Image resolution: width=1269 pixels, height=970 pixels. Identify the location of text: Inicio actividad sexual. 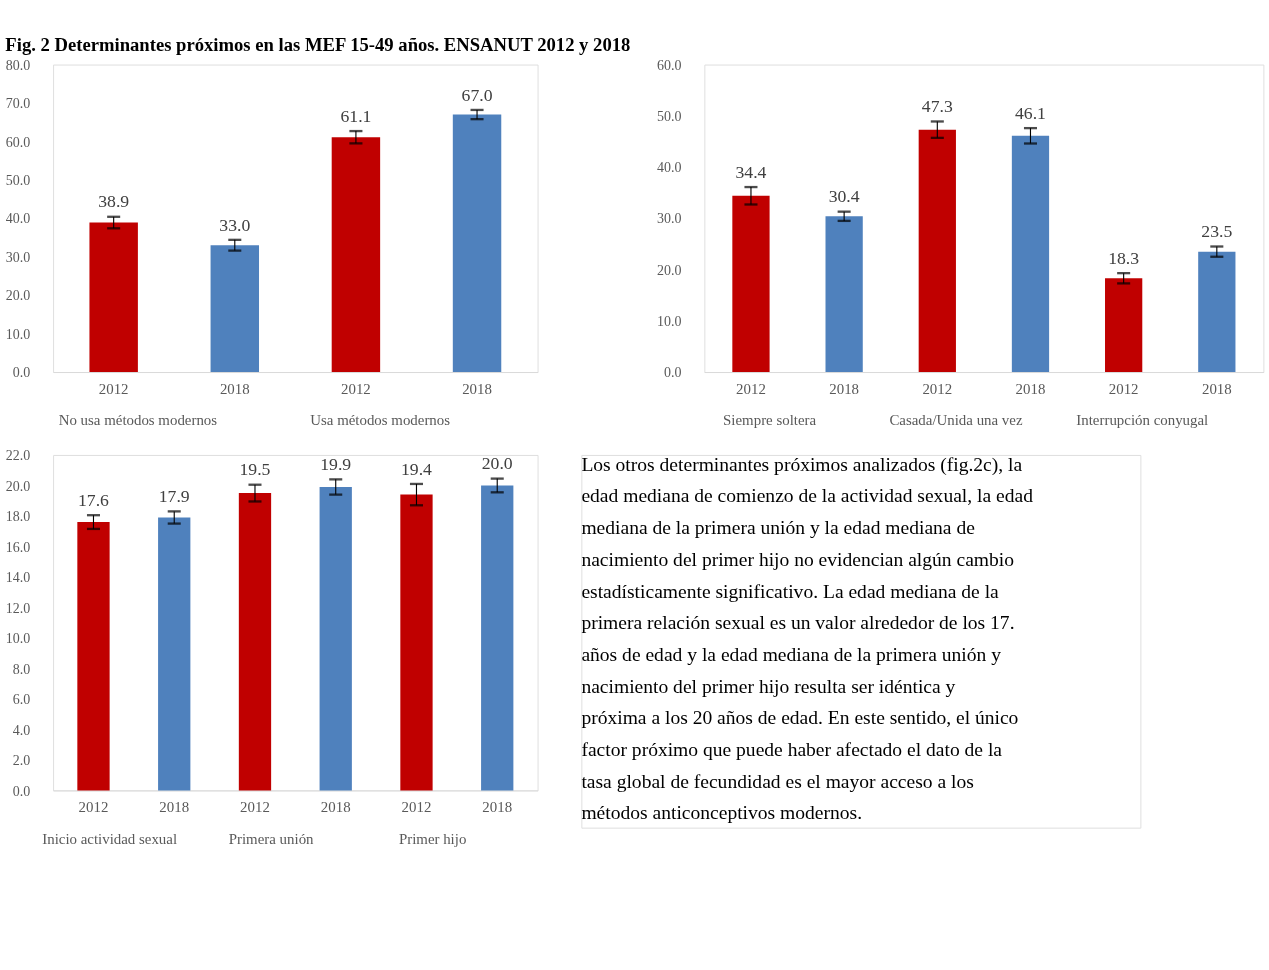
(110, 838).